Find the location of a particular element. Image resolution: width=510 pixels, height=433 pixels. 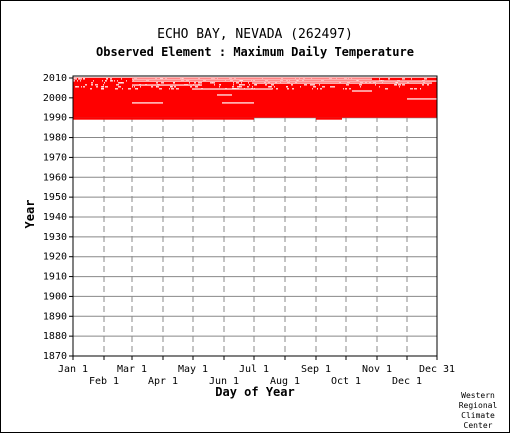

y-tick-label-1900: 1900 is located at coordinates (55, 296).